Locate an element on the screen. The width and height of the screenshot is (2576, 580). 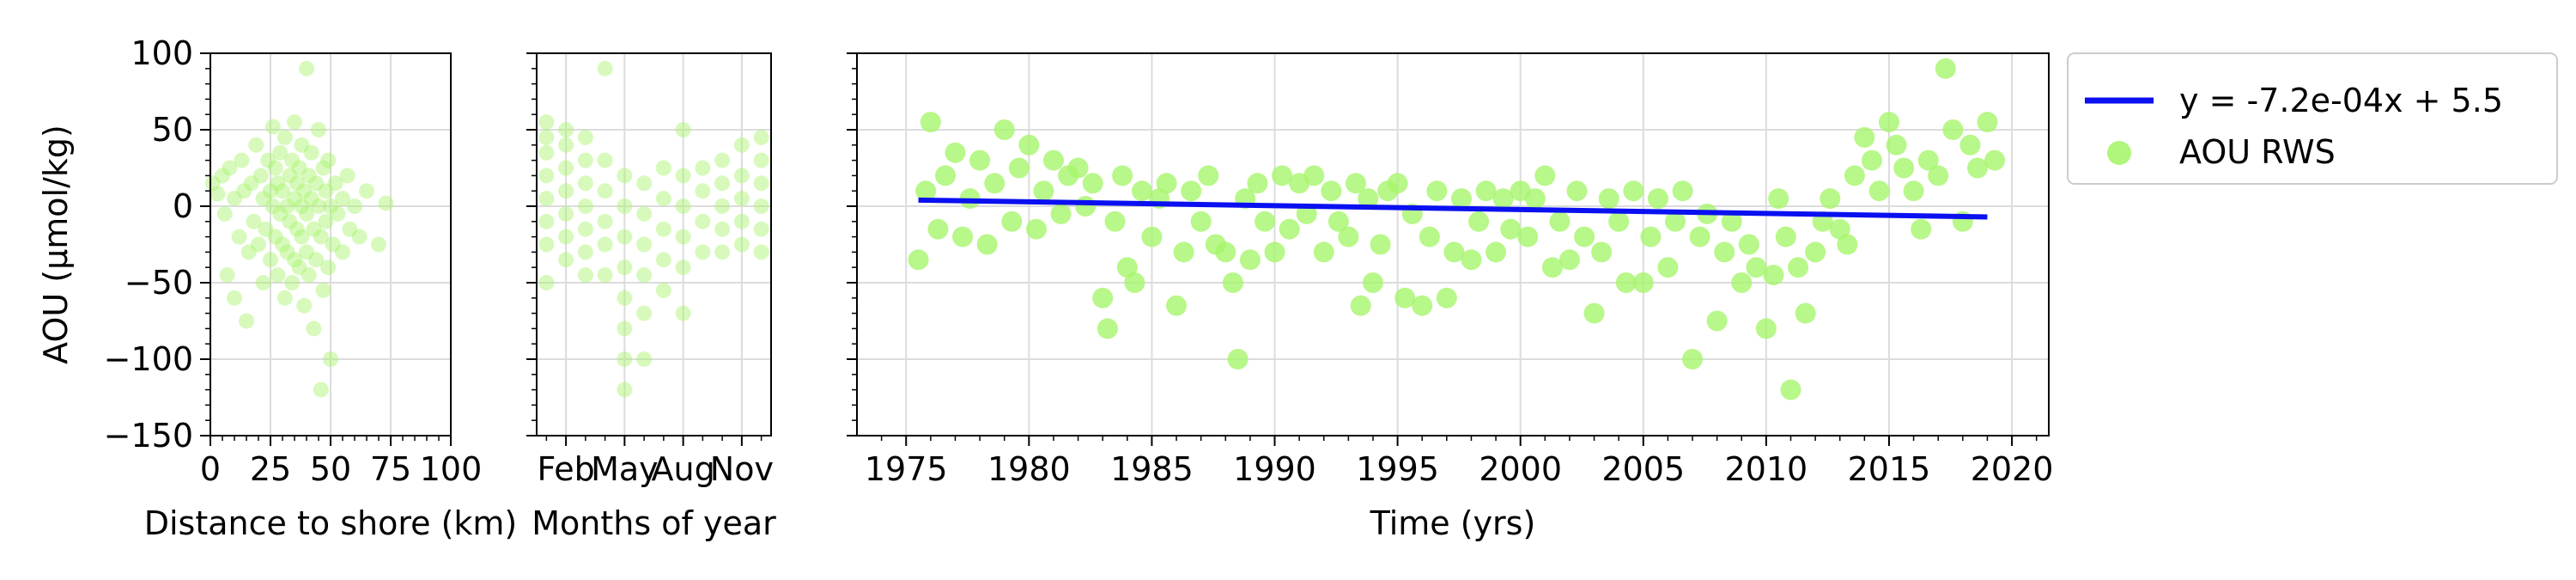
y-tick-label: 50 is located at coordinates (172, 130).